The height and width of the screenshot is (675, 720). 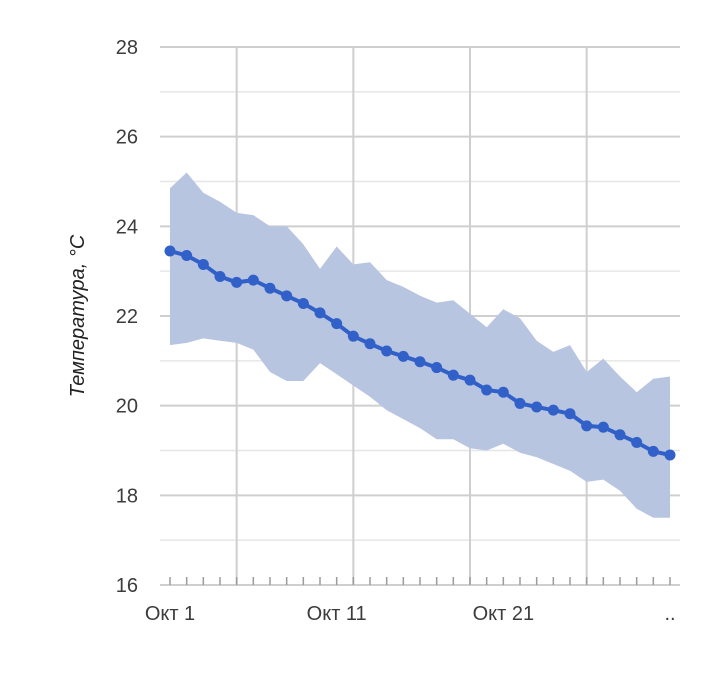 What do you see at coordinates (337, 614) in the screenshot?
I see `x-tick-label: Окт 11` at bounding box center [337, 614].